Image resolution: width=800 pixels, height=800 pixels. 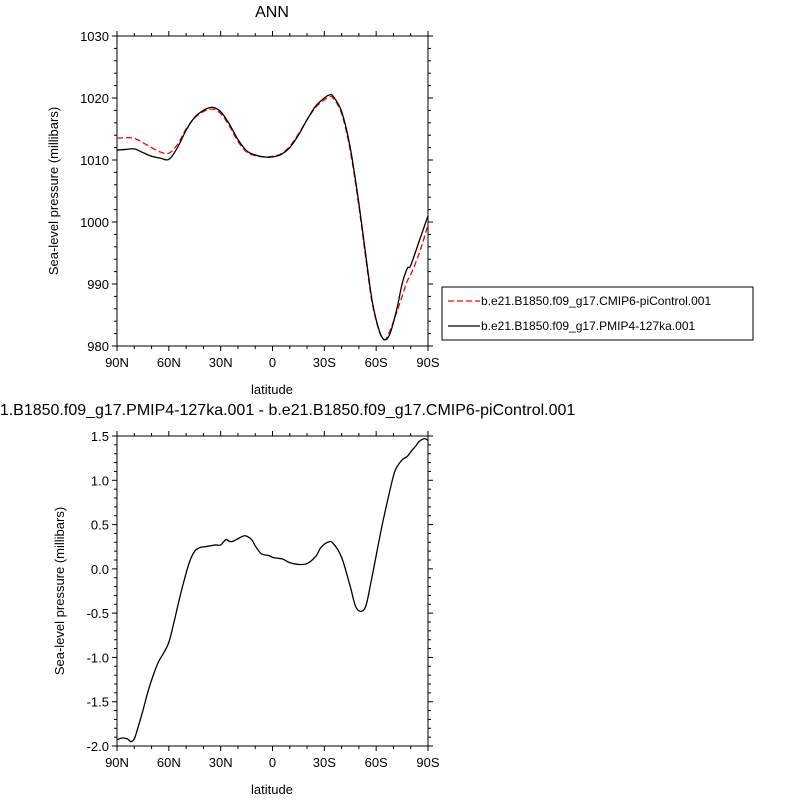 I want to click on y-tick-label: 980, so click(x=98, y=346).